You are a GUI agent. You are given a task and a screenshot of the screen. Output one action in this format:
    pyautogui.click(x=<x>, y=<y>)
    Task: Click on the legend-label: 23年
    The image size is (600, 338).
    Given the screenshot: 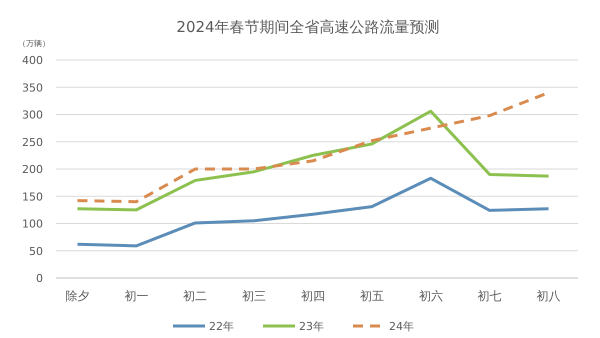 What is the action you would take?
    pyautogui.click(x=311, y=326)
    